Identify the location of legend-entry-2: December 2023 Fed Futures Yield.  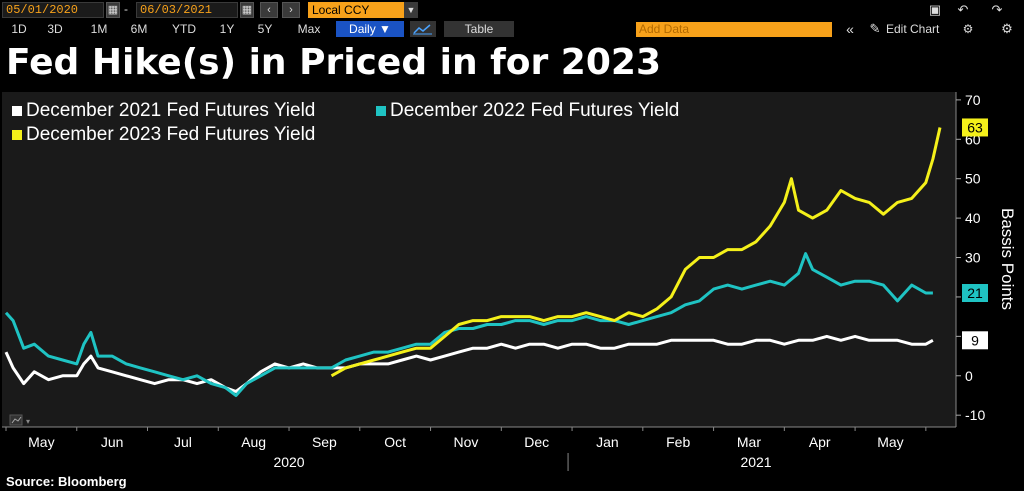
(170, 134).